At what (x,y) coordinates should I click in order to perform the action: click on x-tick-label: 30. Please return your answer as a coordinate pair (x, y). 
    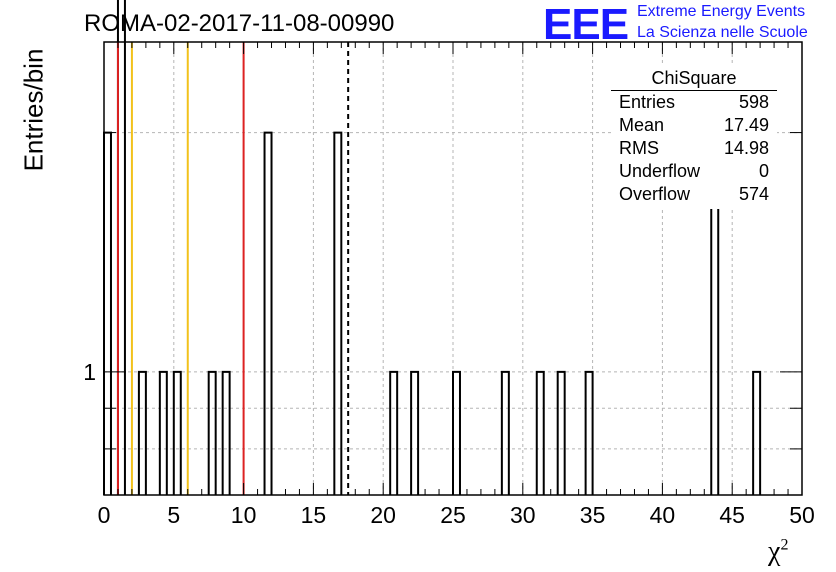
    Looking at the image, I should click on (523, 515).